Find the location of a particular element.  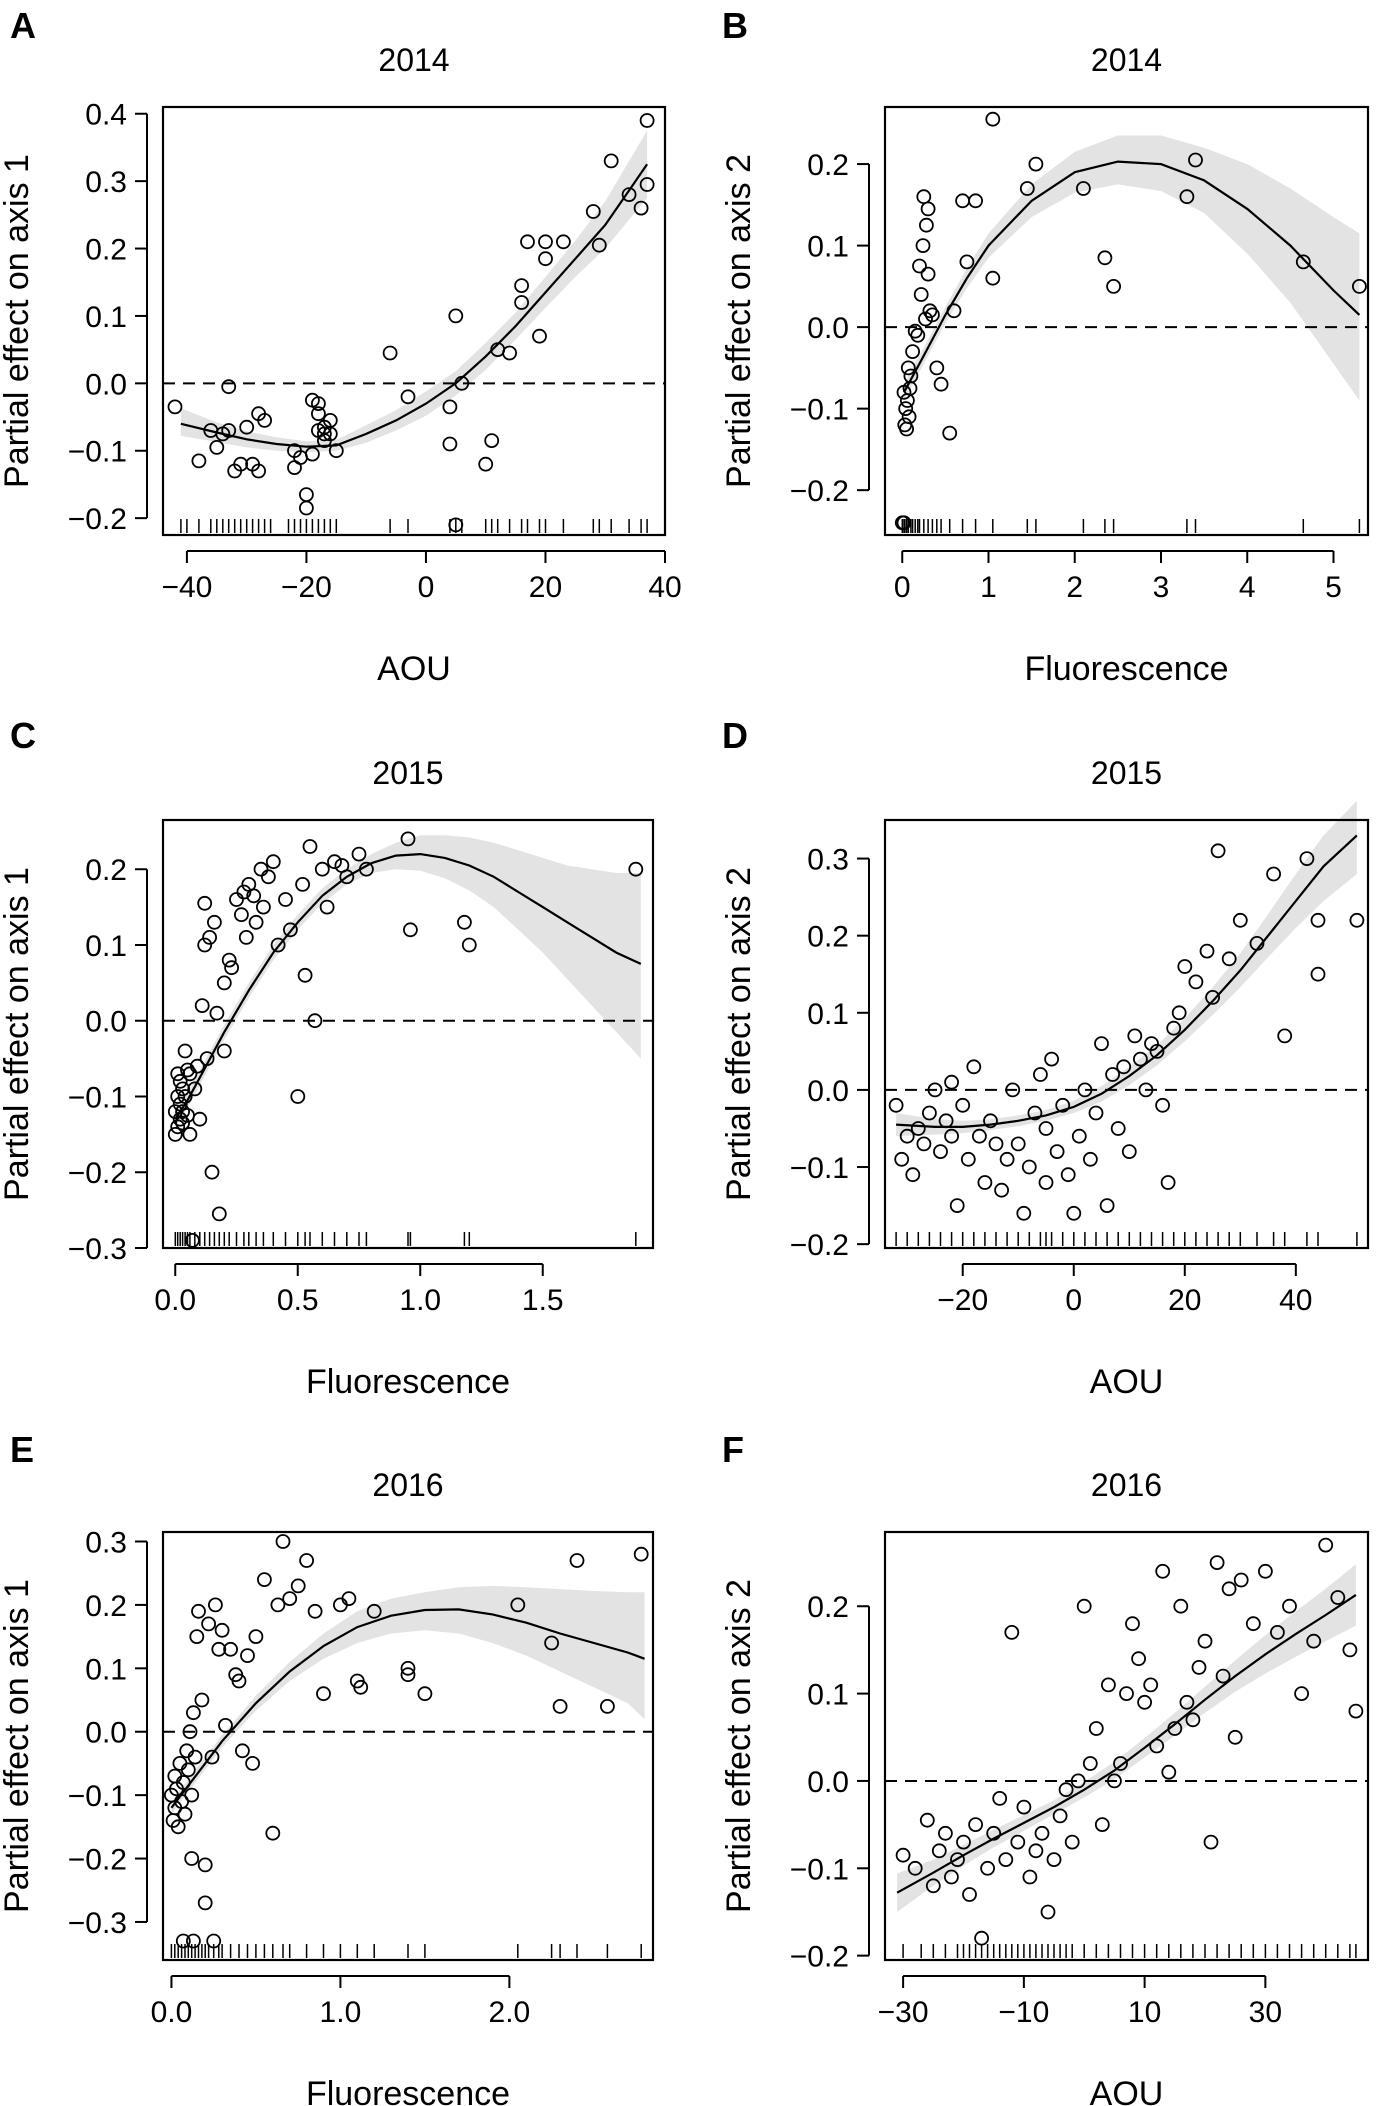

panel-title: 2015 is located at coordinates (1126, 773).